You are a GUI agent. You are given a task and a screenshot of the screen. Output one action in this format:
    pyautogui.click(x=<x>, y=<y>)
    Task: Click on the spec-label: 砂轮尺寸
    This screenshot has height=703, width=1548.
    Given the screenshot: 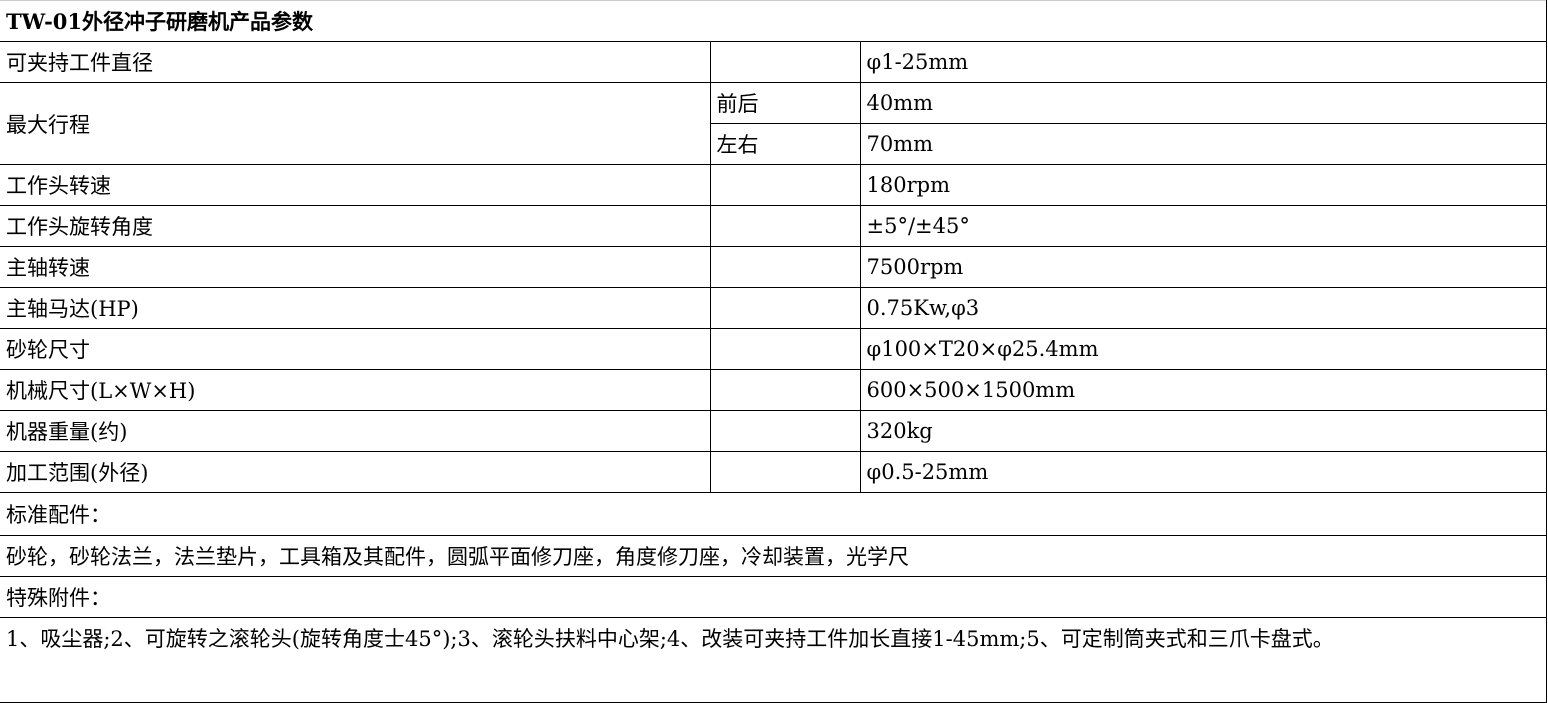 What is the action you would take?
    pyautogui.click(x=355, y=349)
    